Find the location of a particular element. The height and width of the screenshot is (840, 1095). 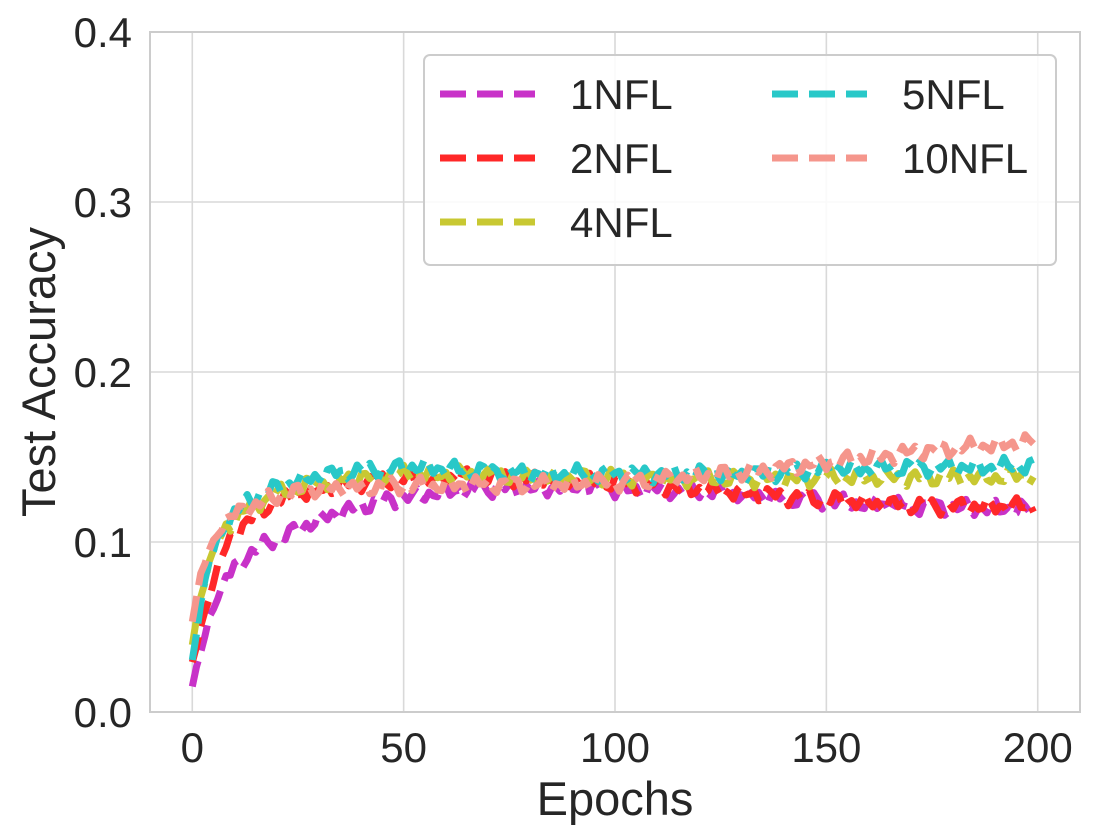

x-tick-label: 100 is located at coordinates (615, 747).